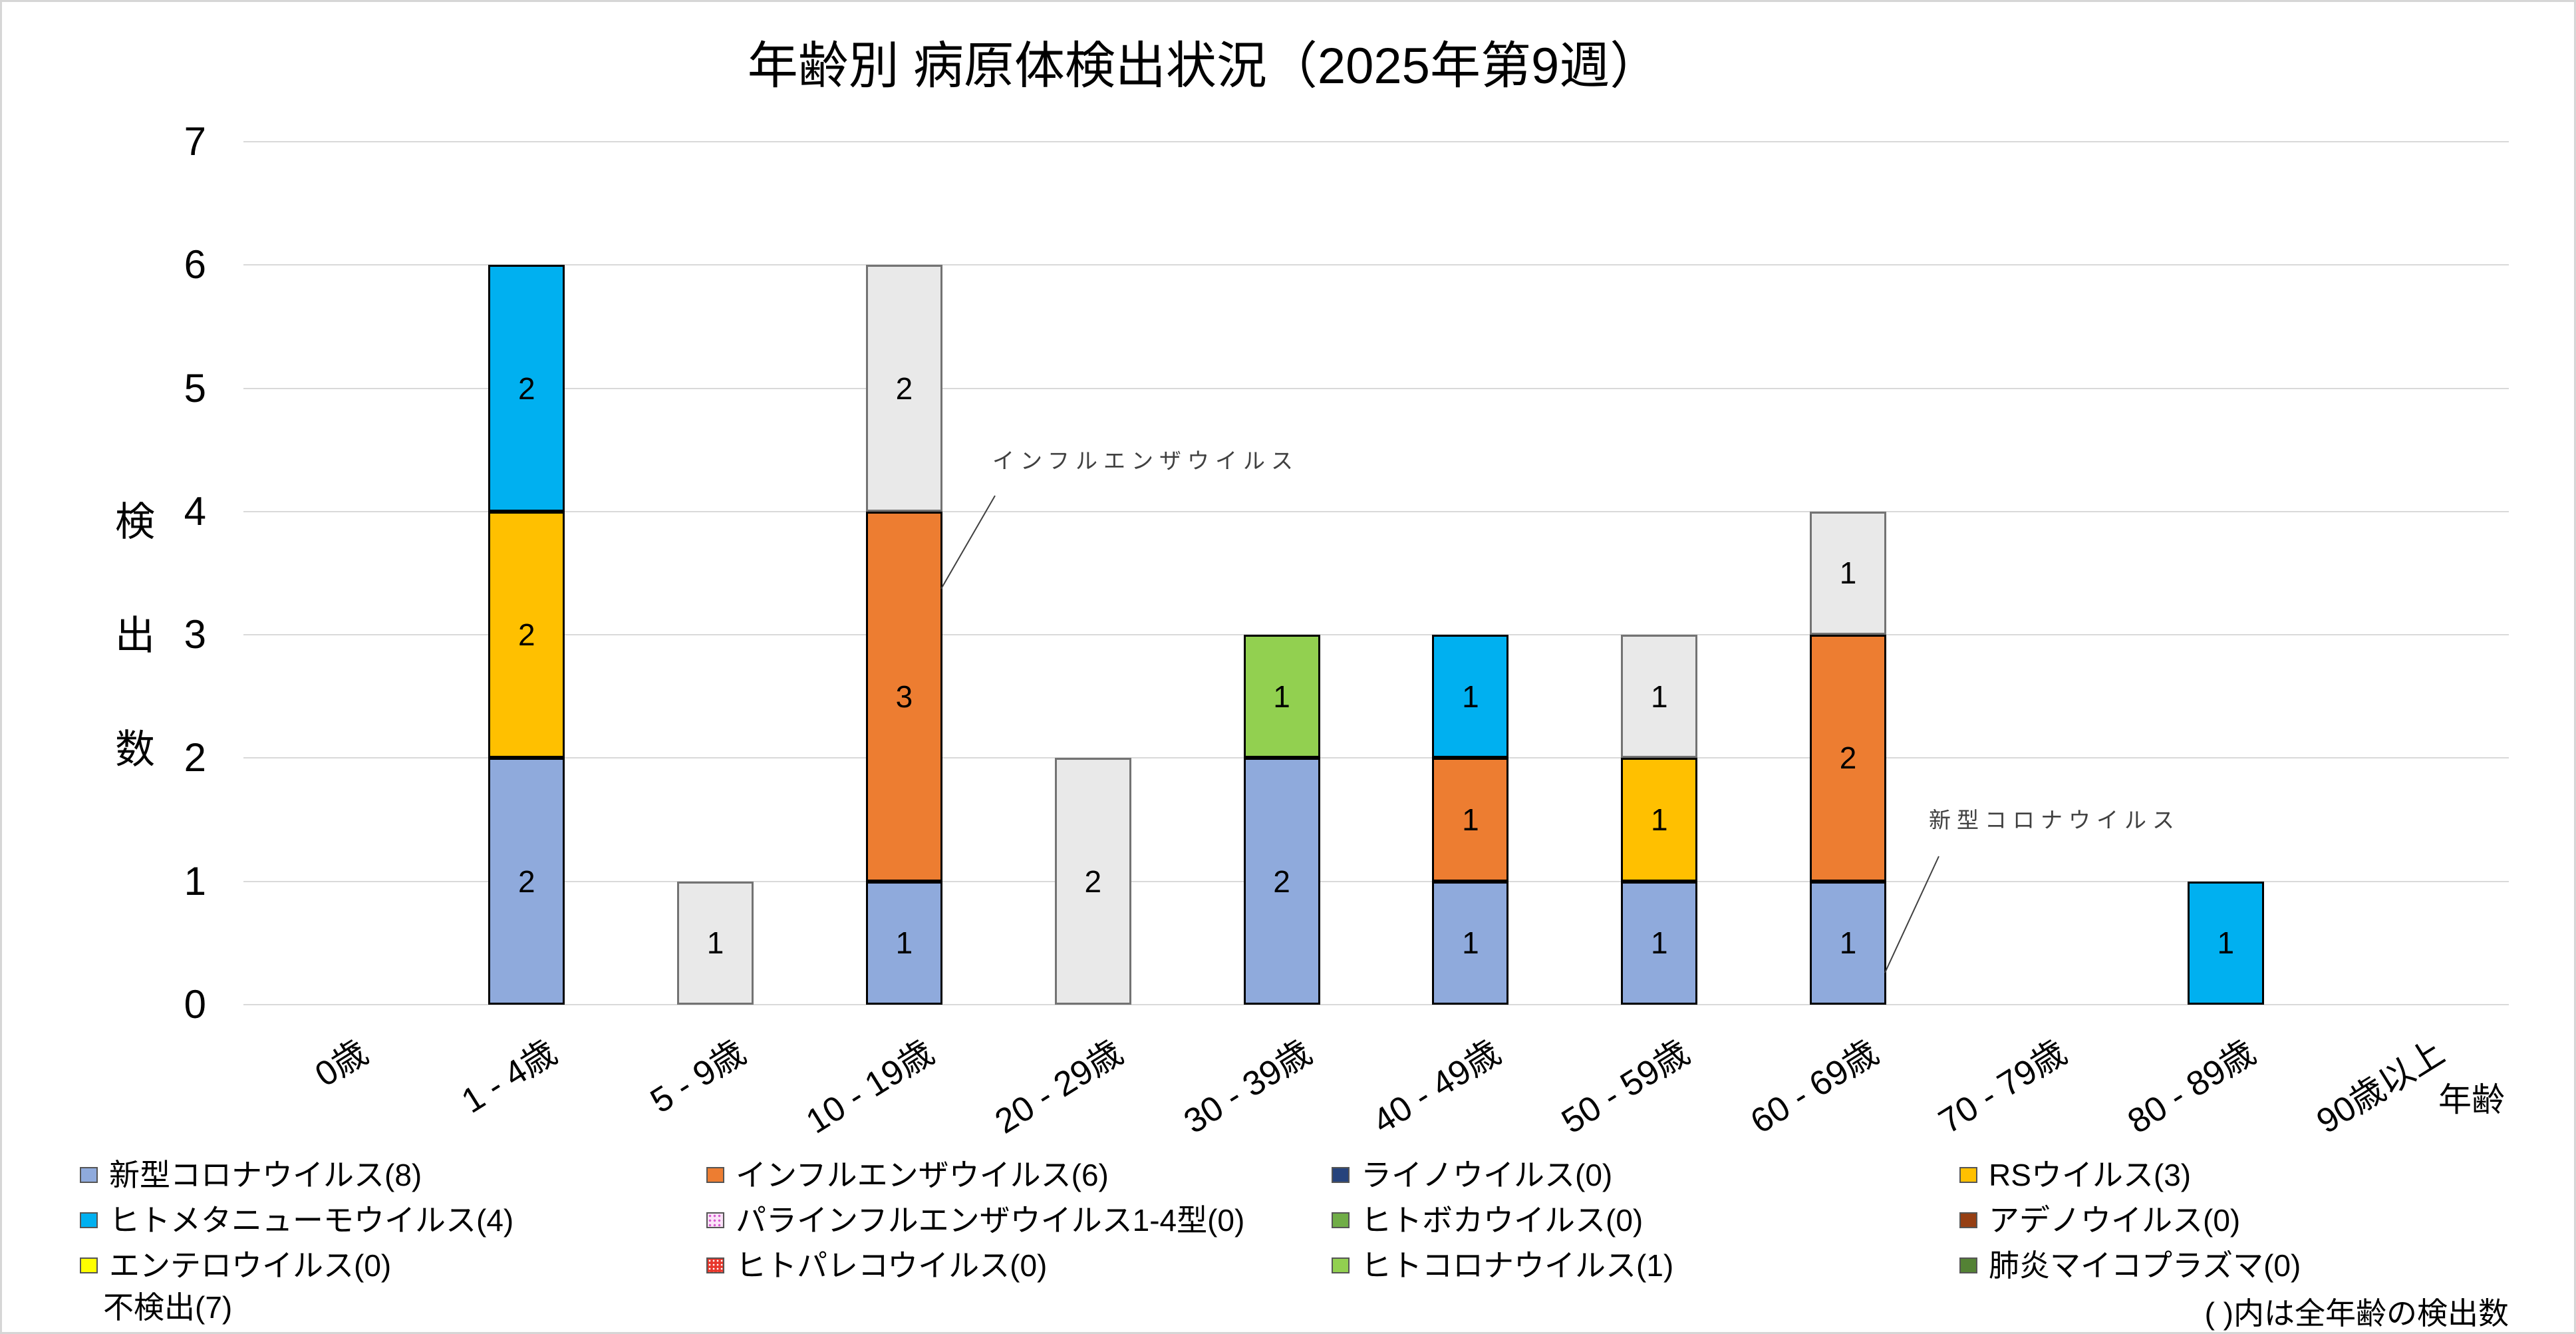  I want to click on y-axis-title-char: 検, so click(135, 522).